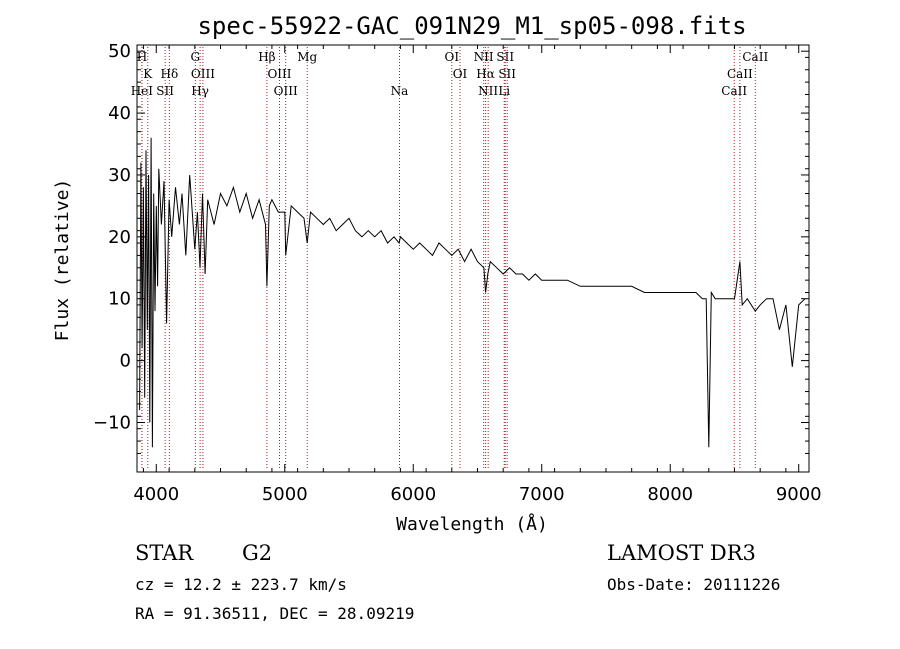  What do you see at coordinates (693, 584) in the screenshot?
I see `obs-date-text: Obs-Date: 20111226` at bounding box center [693, 584].